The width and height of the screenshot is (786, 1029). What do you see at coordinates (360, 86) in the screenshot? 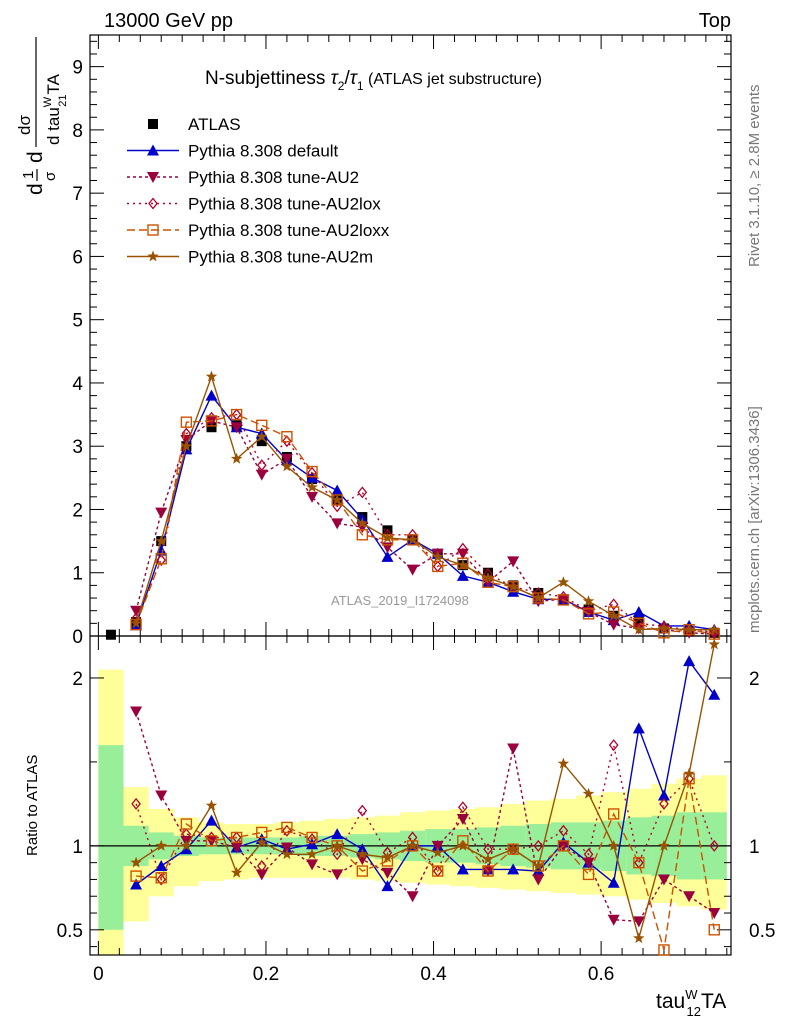
I see `title-sub1: 1` at bounding box center [360, 86].